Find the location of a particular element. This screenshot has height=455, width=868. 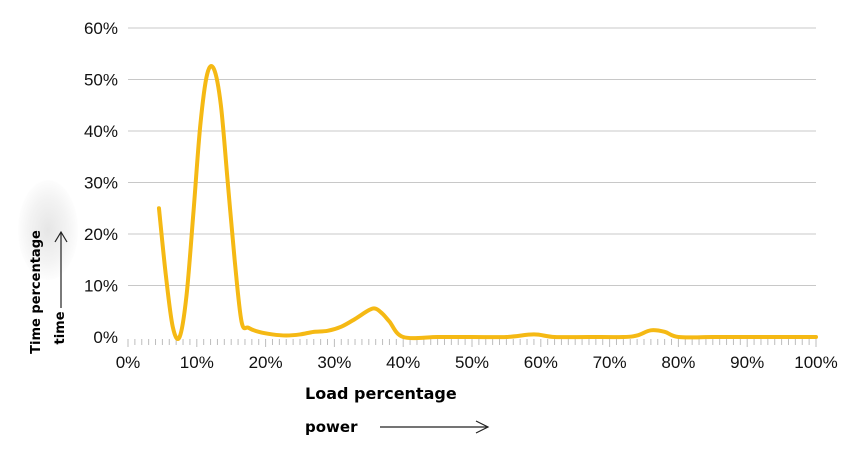

y-tick-label: 20% is located at coordinates (101, 234).